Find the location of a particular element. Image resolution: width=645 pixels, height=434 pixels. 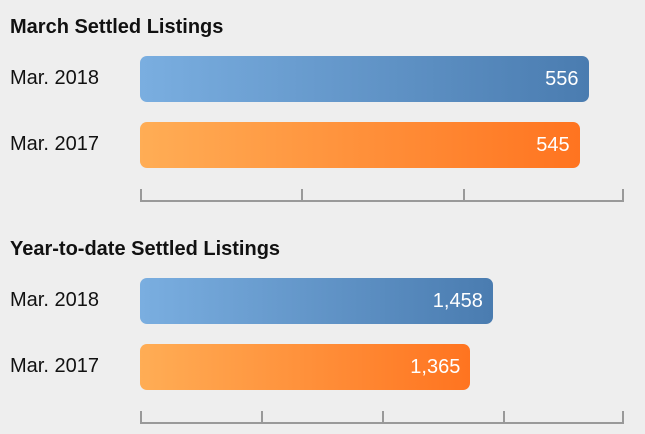

bar-value-label: 1,458 is located at coordinates (457, 301).